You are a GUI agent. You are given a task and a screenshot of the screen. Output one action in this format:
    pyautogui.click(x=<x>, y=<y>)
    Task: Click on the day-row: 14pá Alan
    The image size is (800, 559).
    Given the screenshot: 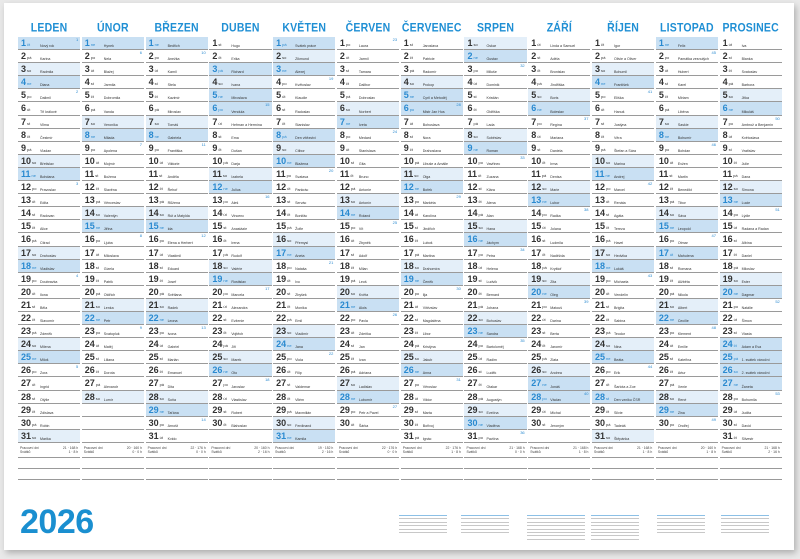 What is the action you would take?
    pyautogui.click(x=495, y=214)
    